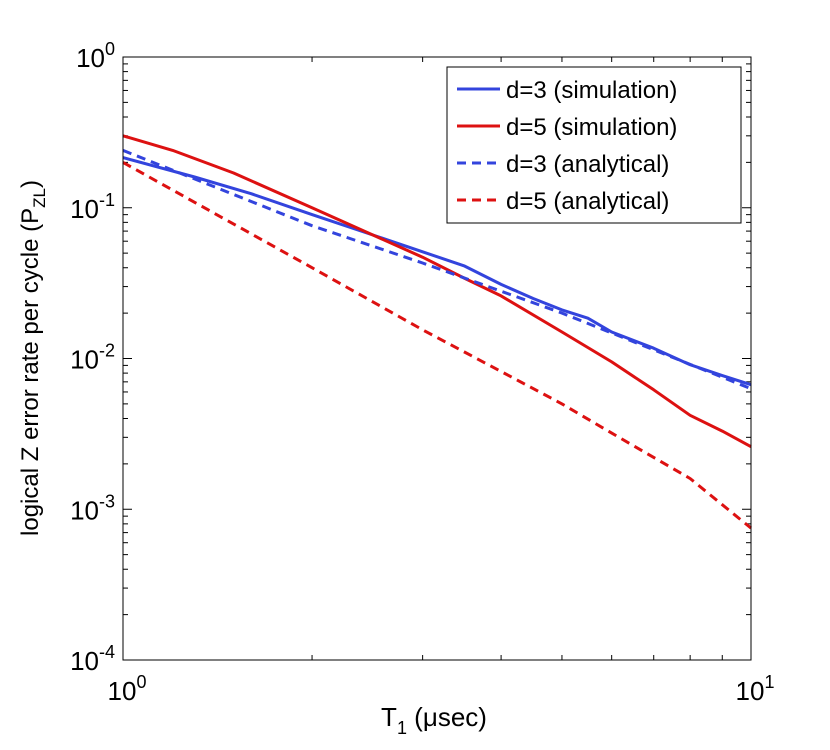 The width and height of the screenshot is (830, 750). I want to click on y-axis-label-sub: ZL, so click(39, 198).